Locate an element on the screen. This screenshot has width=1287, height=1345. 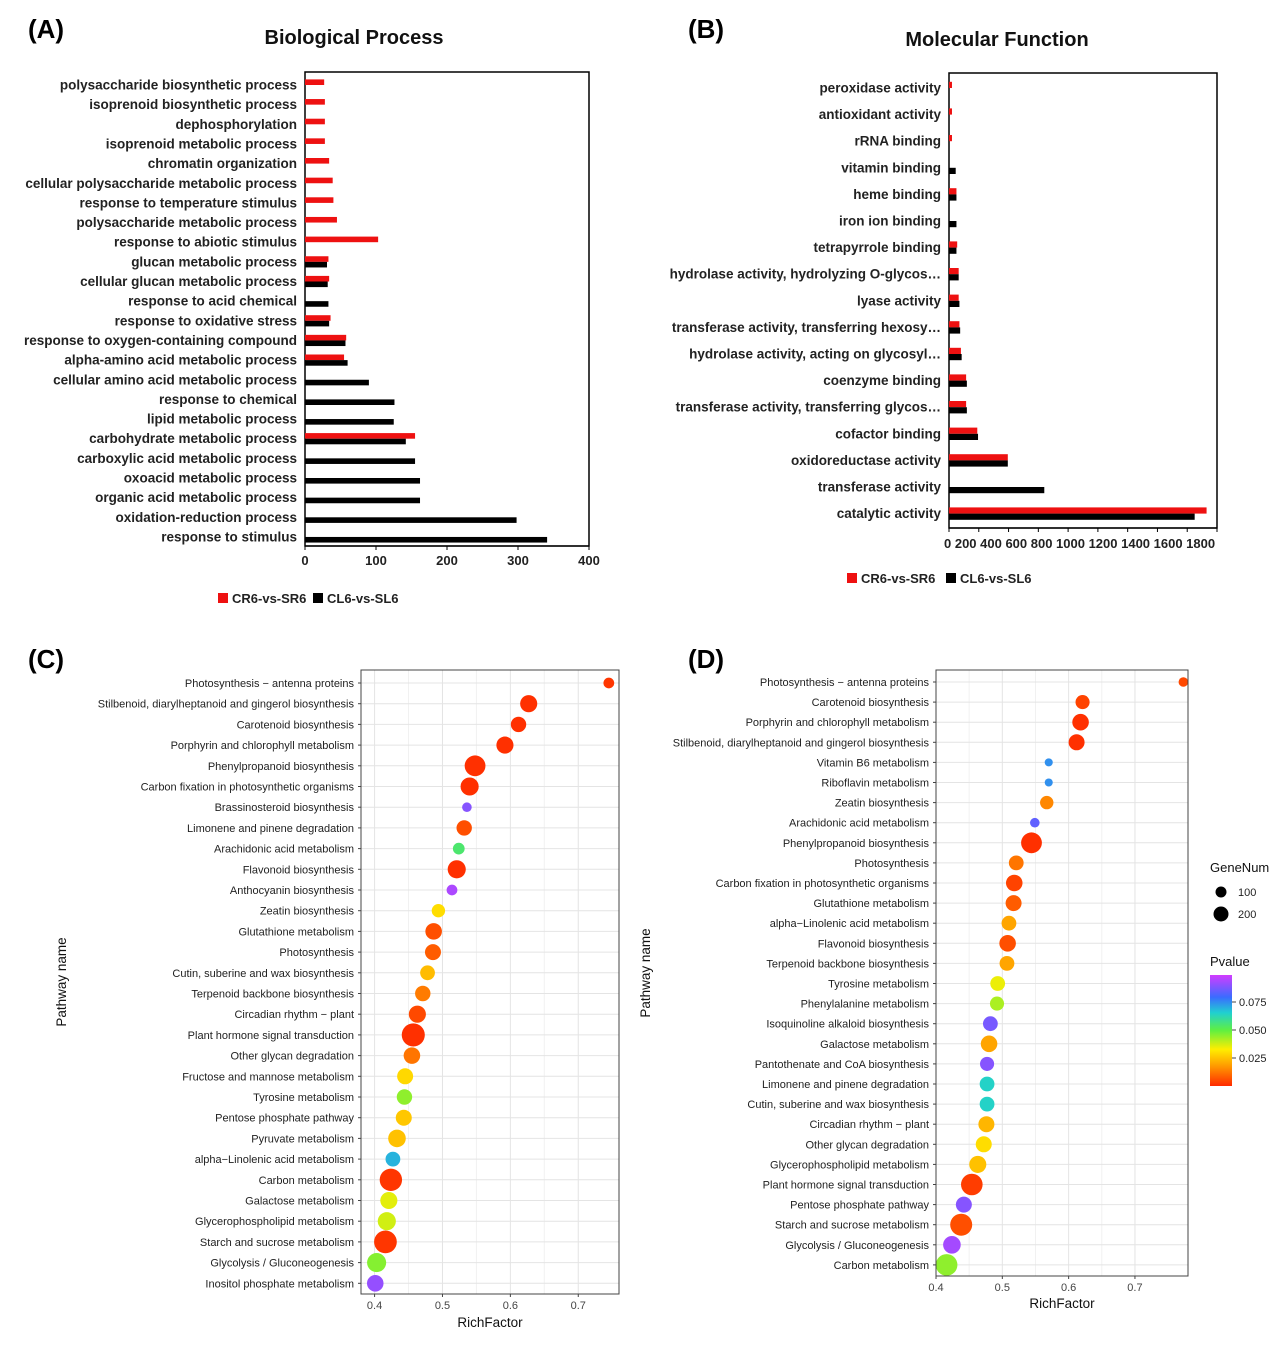
chart0-category-label: response to oxygen-containing compound is located at coordinates (160, 340).